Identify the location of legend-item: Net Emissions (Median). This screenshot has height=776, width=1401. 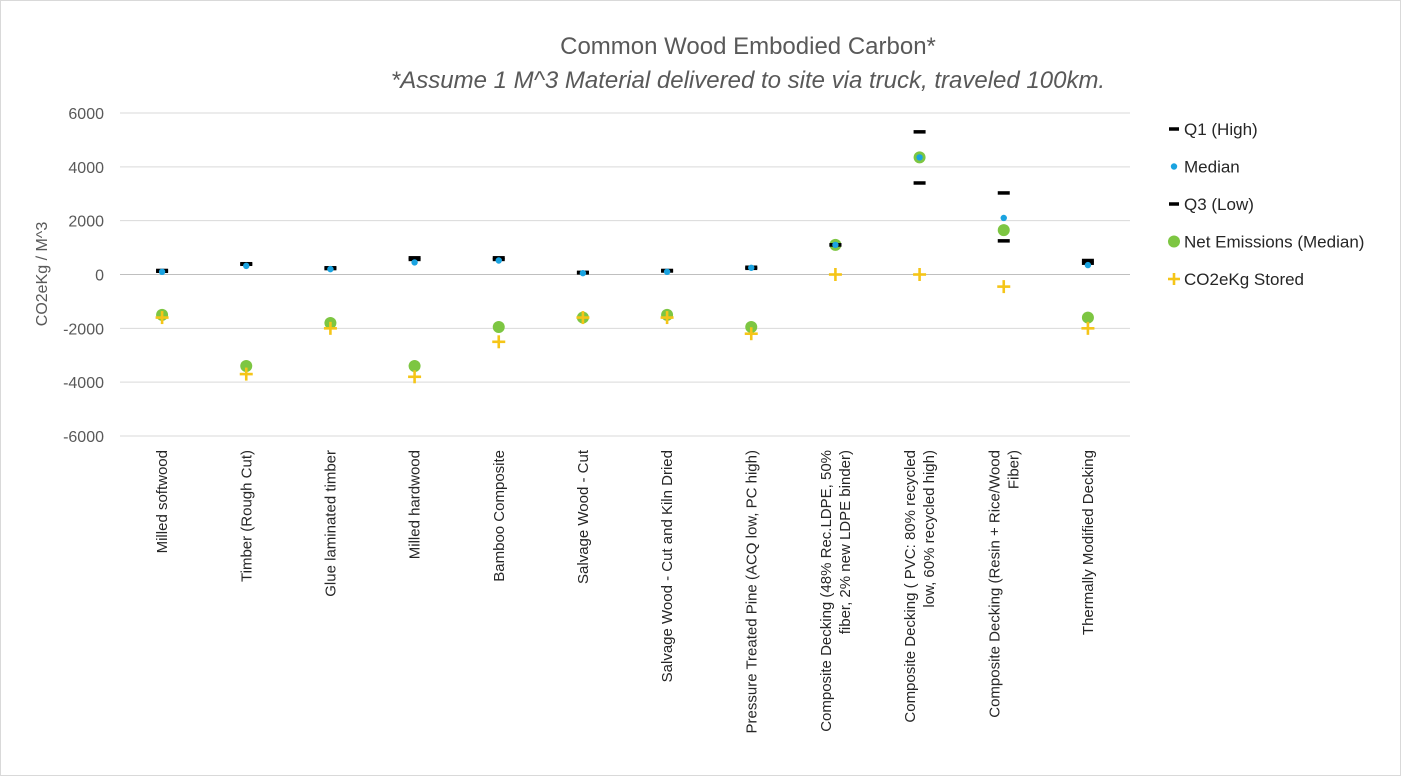
(1266, 242).